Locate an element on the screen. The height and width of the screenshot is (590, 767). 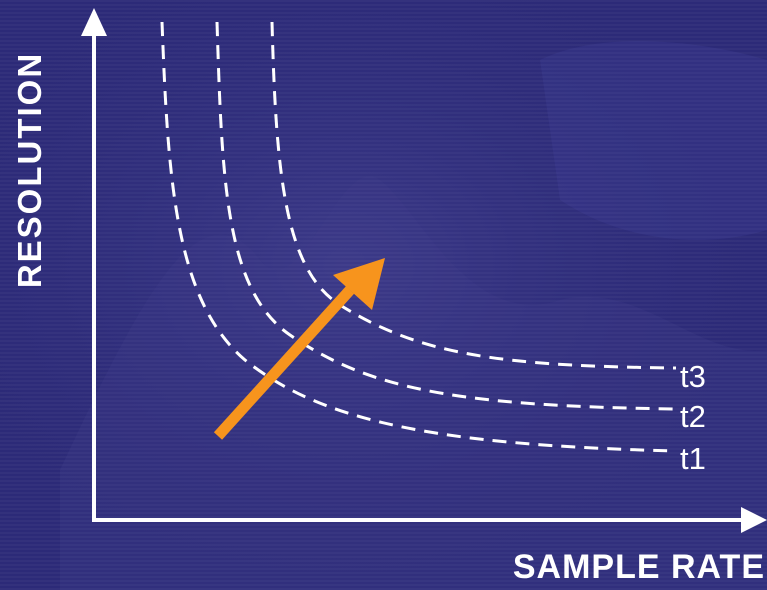
x-axis-arrowhead is located at coordinates (754, 520).